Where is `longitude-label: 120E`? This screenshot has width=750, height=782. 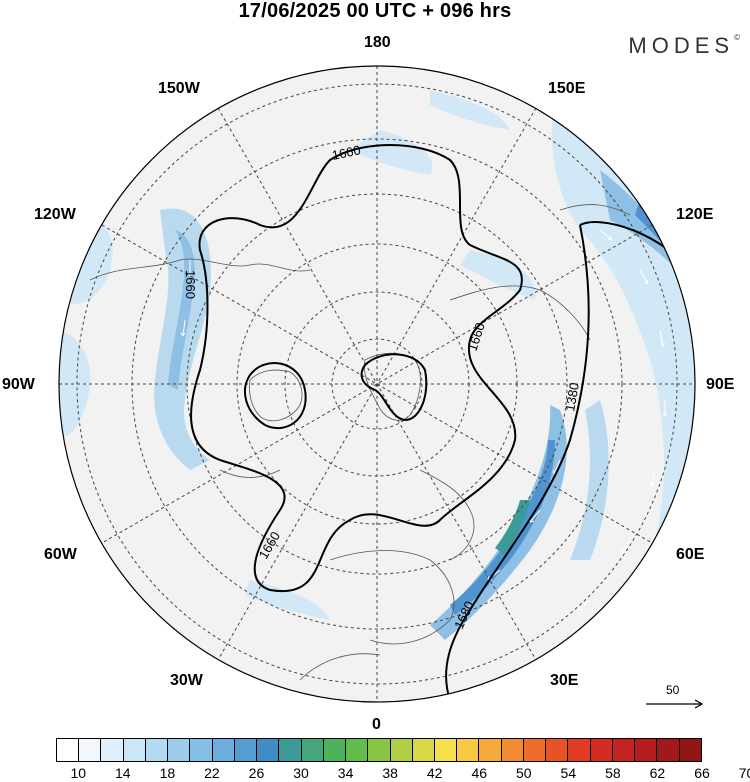
longitude-label: 120E is located at coordinates (695, 214).